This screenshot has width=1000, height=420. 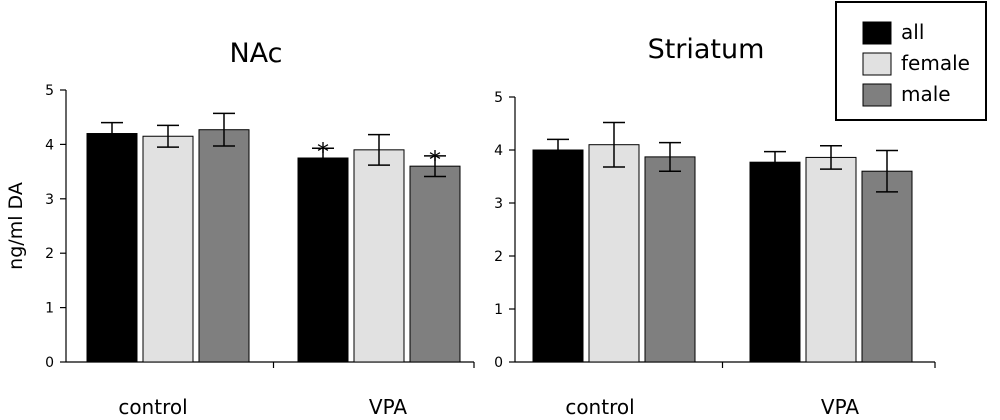 I want to click on legend-swatch-all, so click(x=877, y=33).